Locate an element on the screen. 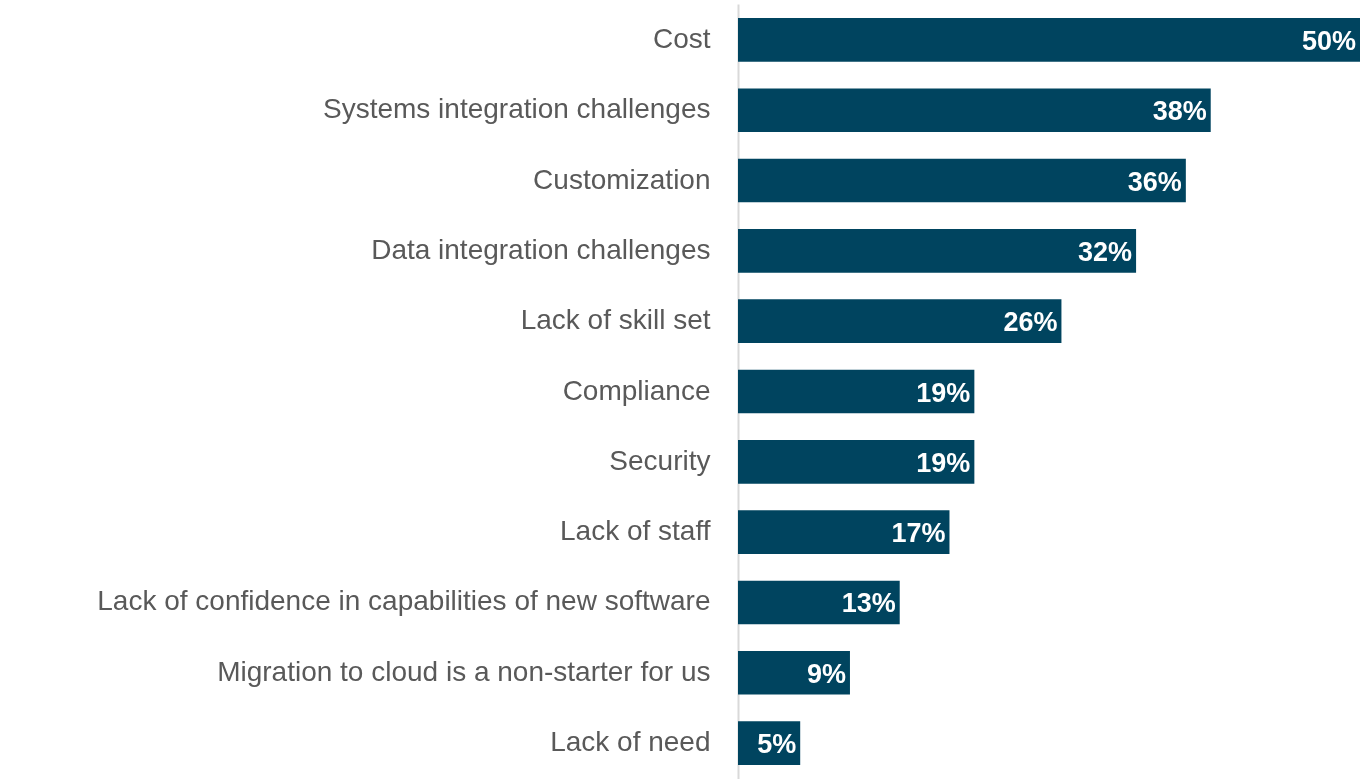  data-label: 17% is located at coordinates (918, 533).